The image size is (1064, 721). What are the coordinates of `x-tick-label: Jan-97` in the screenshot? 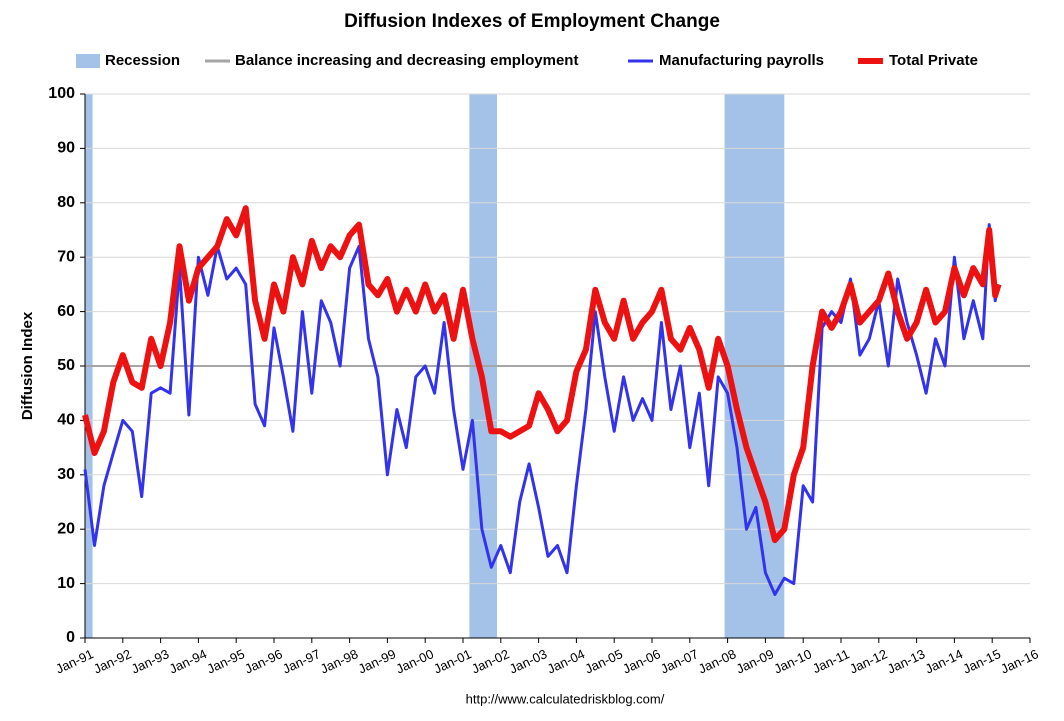 It's located at (301, 661).